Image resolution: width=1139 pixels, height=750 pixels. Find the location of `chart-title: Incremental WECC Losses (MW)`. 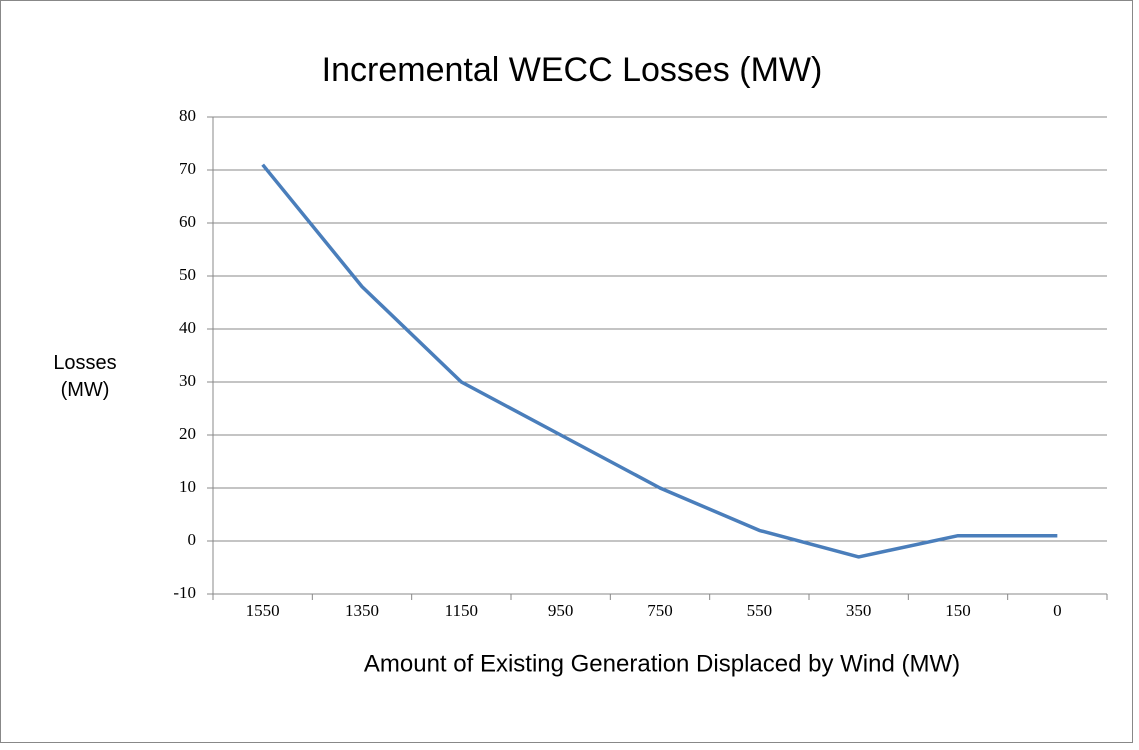

chart-title: Incremental WECC Losses (MW) is located at coordinates (572, 70).